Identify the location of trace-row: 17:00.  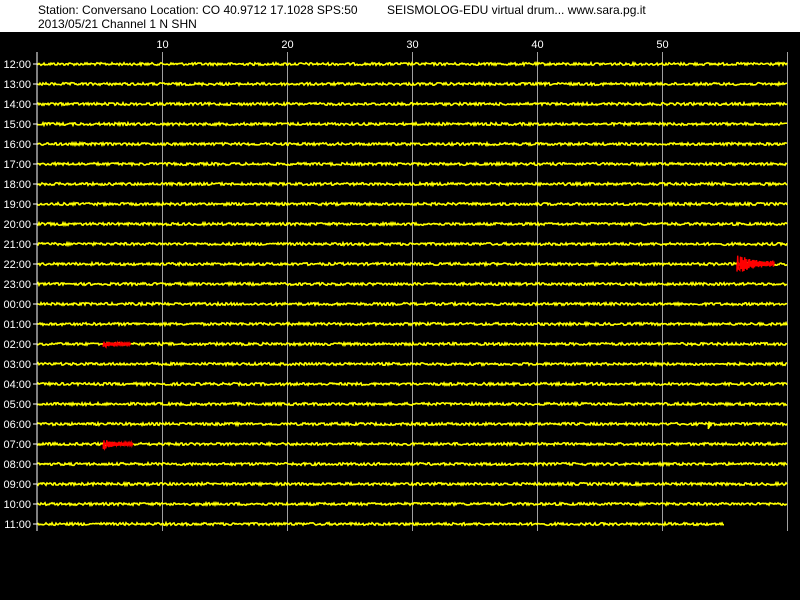
(395, 165).